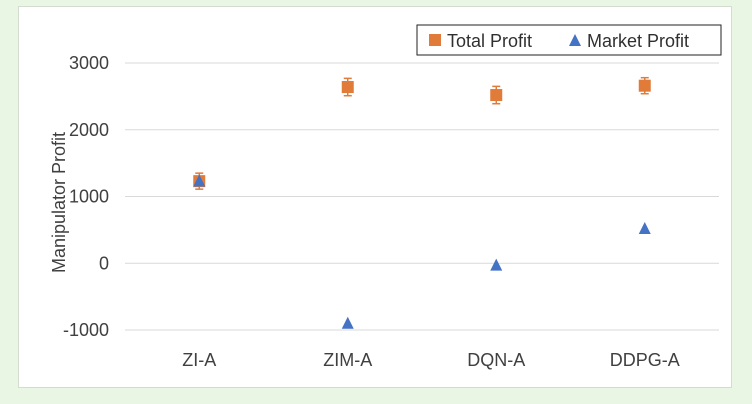 The image size is (752, 404). I want to click on legend-box, so click(569, 40).